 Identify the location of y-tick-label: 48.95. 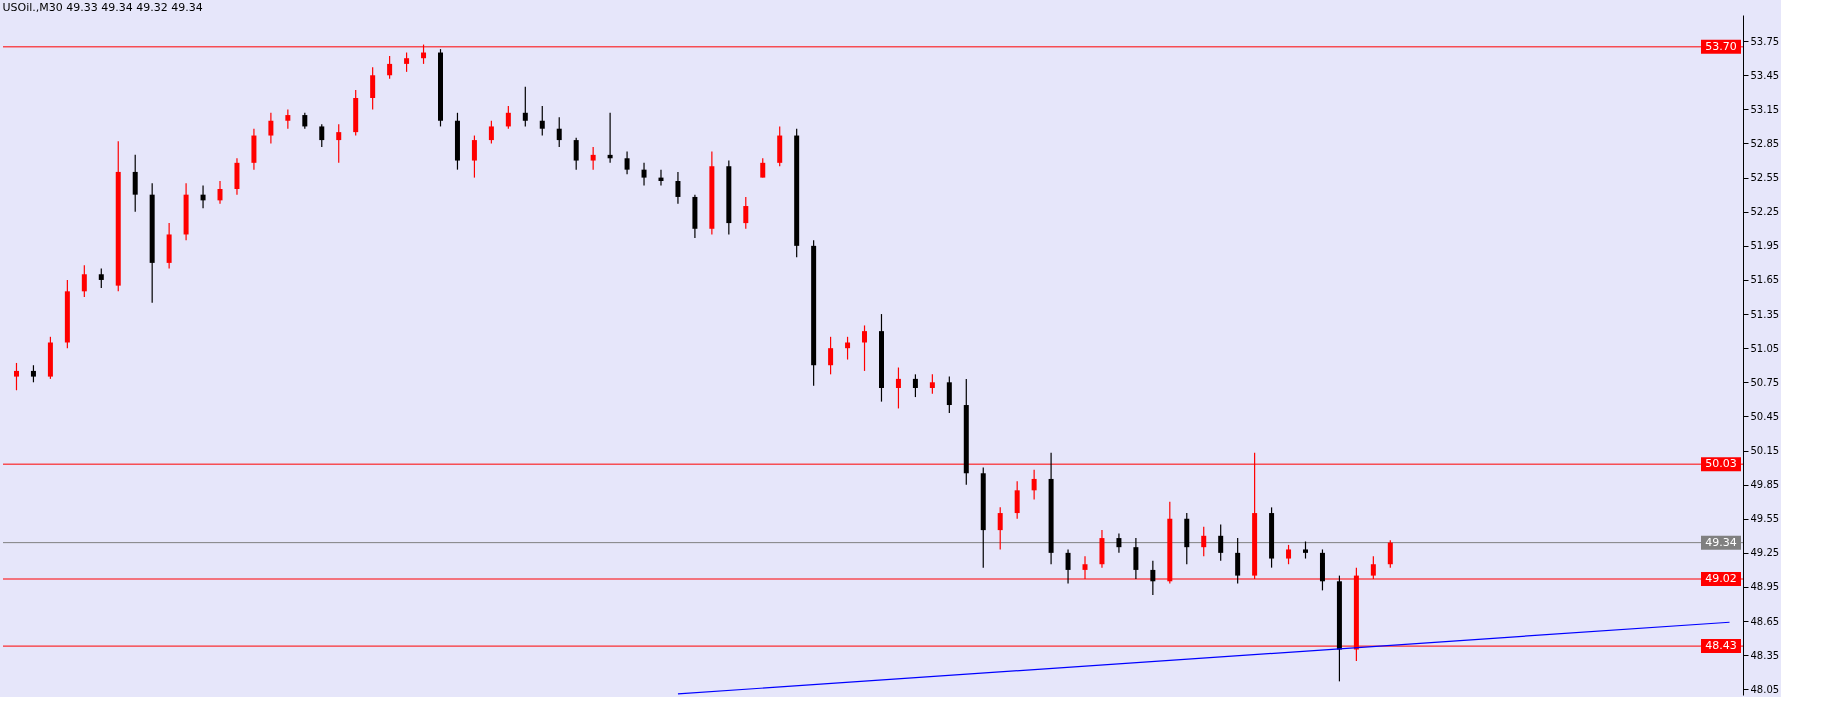
(1765, 587).